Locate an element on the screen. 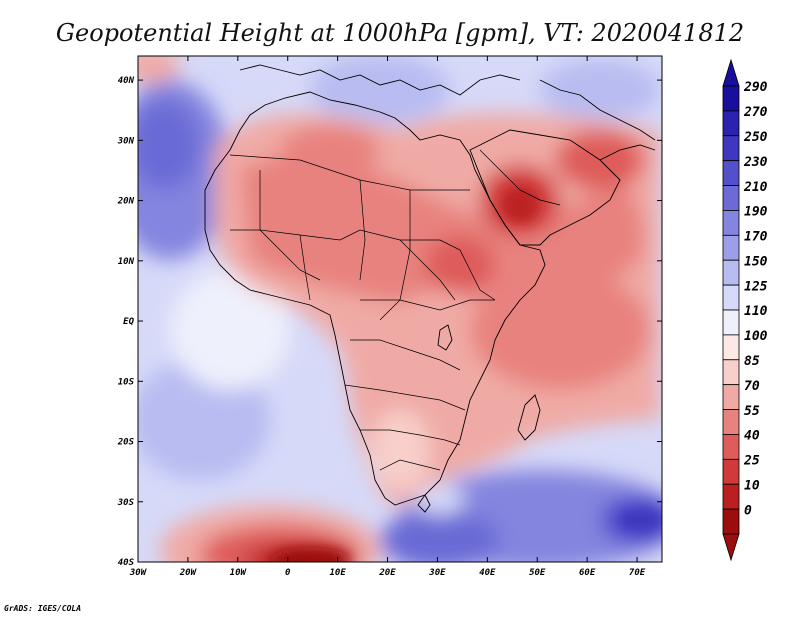 This screenshot has height=618, width=800. x-tick-label: 0 is located at coordinates (288, 573).